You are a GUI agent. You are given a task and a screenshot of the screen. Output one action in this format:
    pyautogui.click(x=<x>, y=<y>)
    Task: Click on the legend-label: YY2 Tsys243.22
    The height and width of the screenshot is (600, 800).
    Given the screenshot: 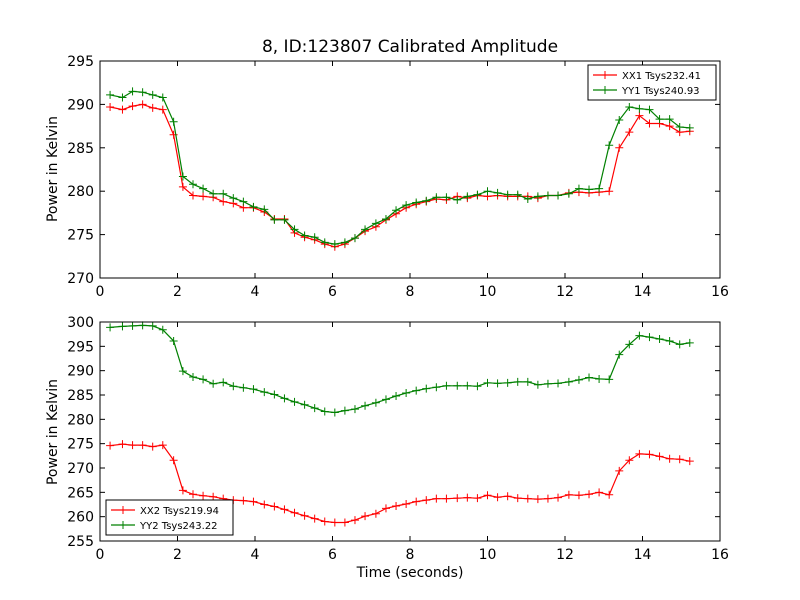 What is the action you would take?
    pyautogui.click(x=178, y=526)
    